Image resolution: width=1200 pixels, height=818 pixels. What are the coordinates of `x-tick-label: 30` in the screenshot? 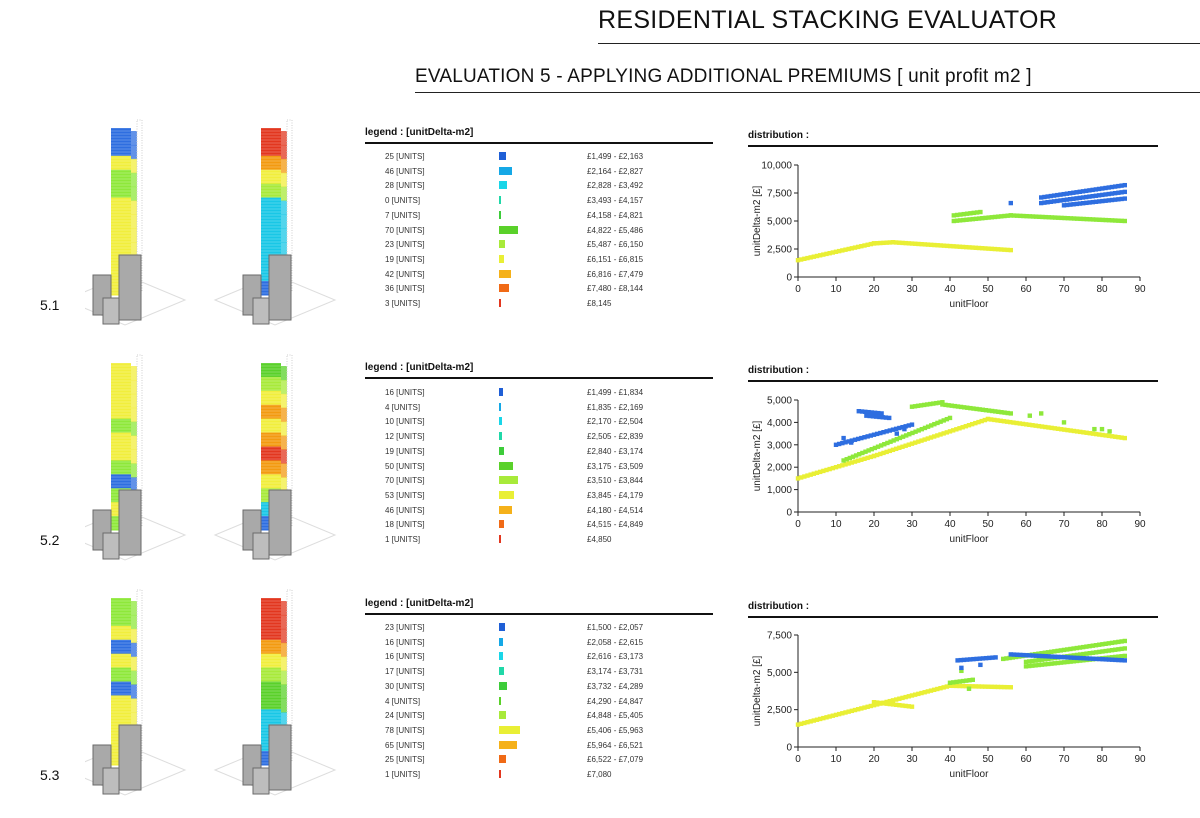 It's located at (912, 289).